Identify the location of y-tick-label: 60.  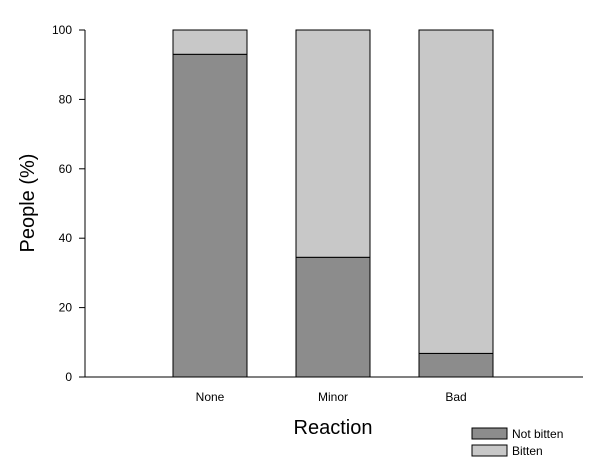
(66, 169).